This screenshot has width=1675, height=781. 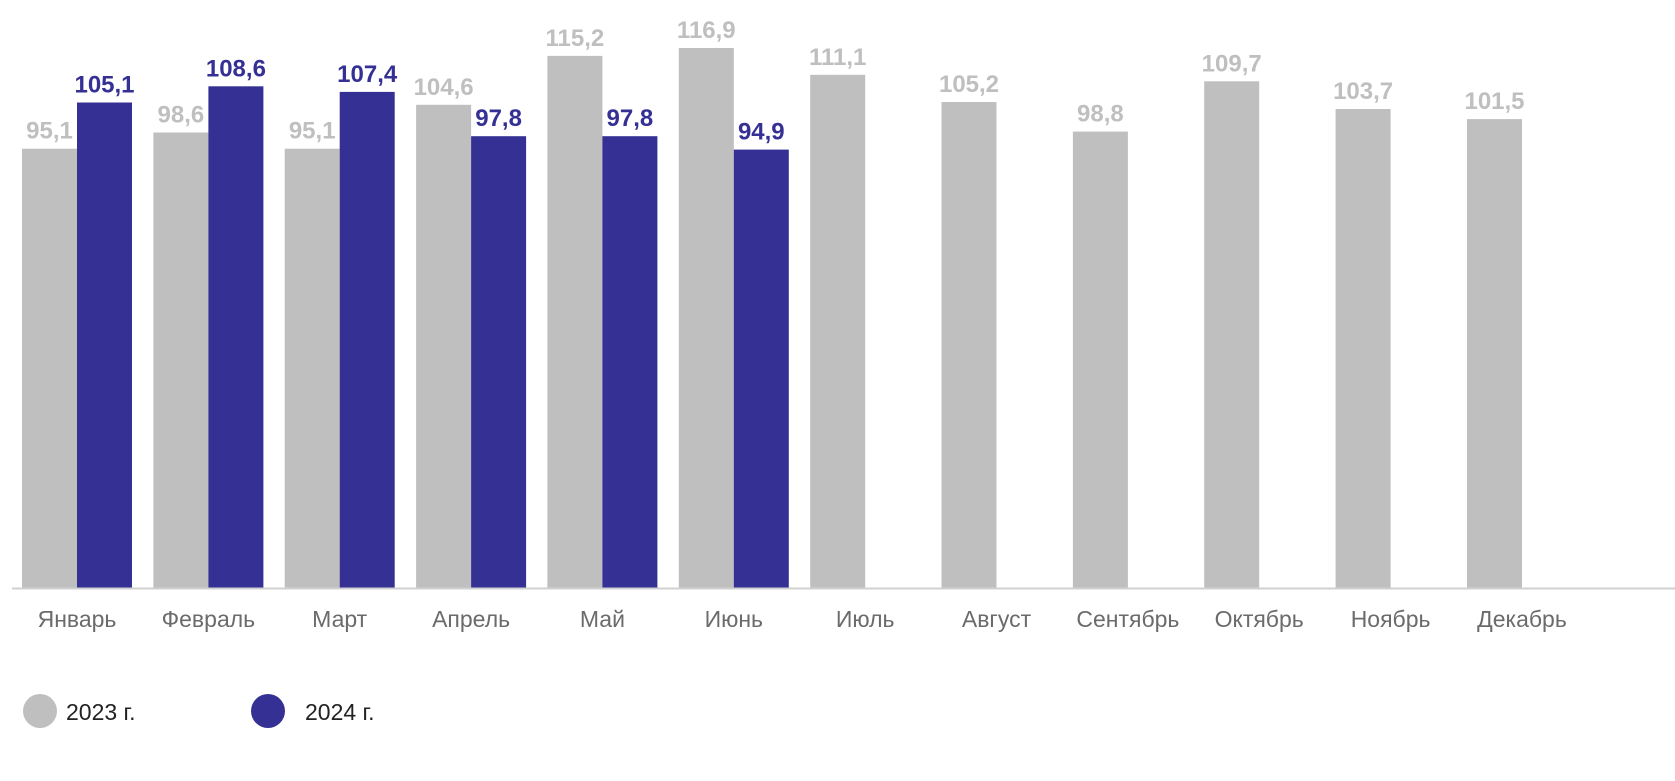 I want to click on data-label-2023-11: 103,7, so click(x=1363, y=91).